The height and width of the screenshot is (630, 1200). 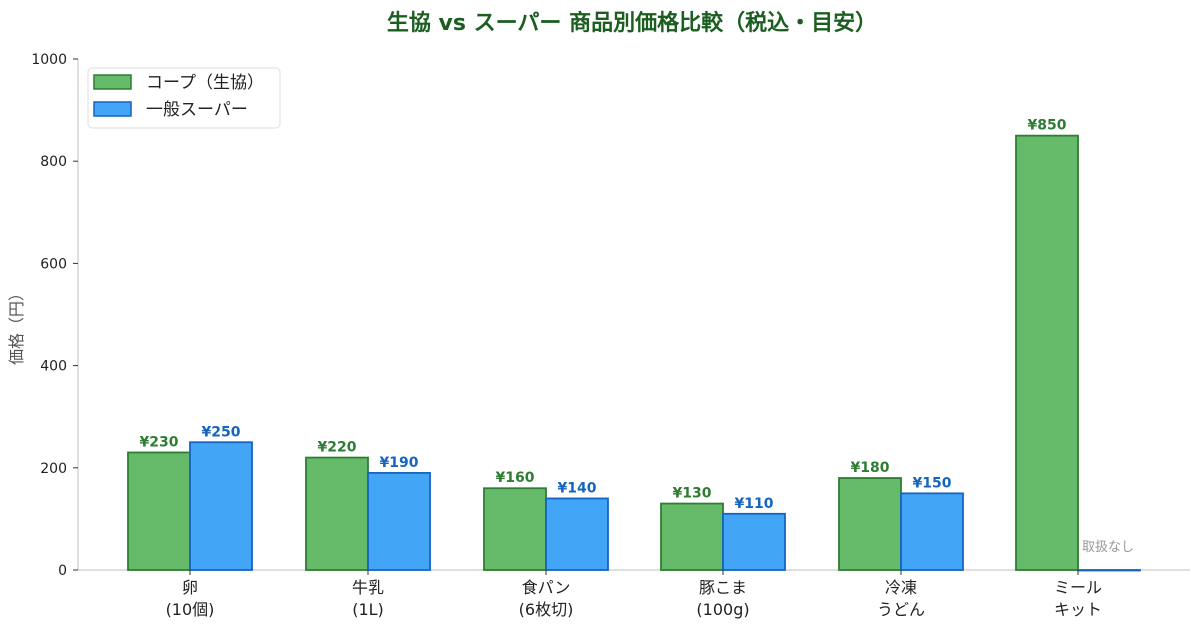 I want to click on y-tick-label: 1000, so click(x=49, y=60).